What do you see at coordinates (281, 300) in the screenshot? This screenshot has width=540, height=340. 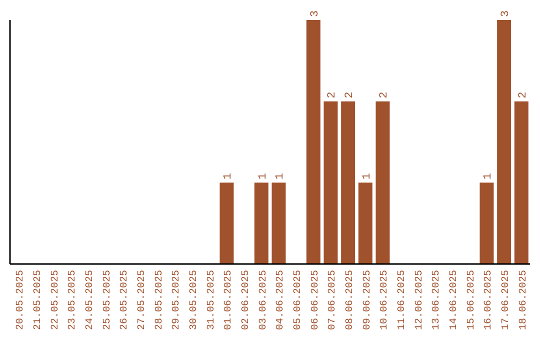 I see `x-tick-label: 04.06.2025` at bounding box center [281, 300].